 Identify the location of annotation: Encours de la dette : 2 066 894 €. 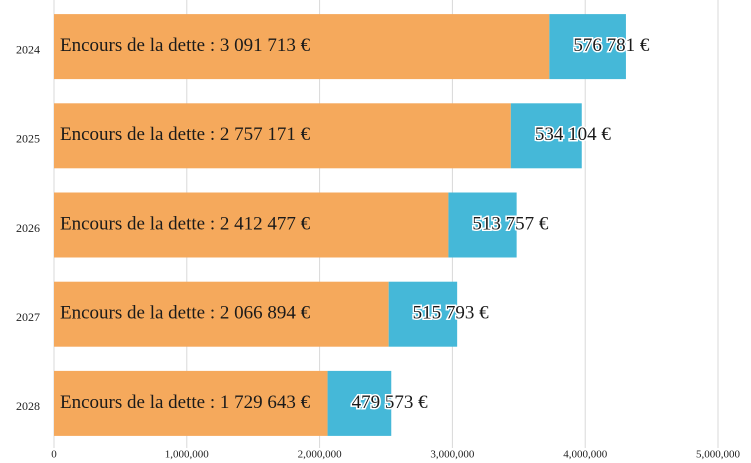
(185, 313).